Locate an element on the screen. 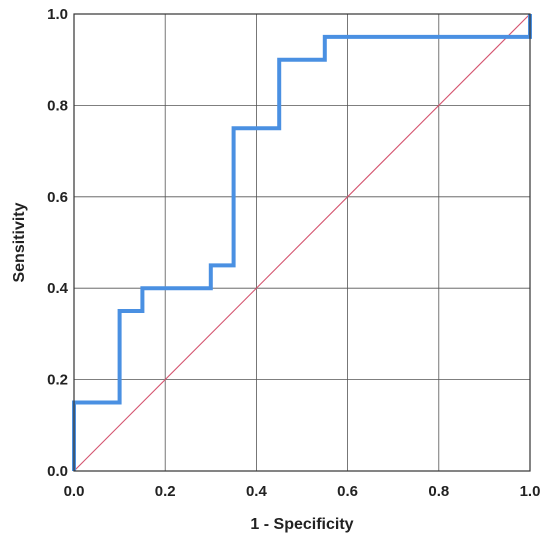  y-tick-label: 0.6 is located at coordinates (57, 197).